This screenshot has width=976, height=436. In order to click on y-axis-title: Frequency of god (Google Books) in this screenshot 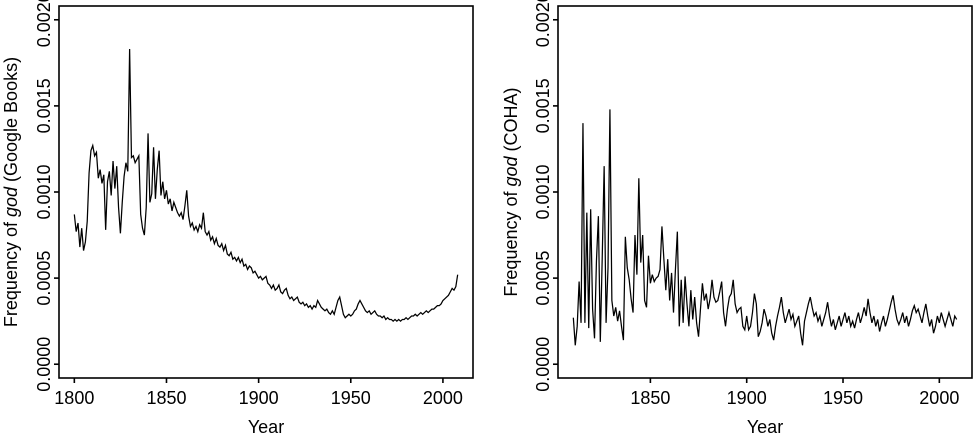, I will do `click(11, 192)`.